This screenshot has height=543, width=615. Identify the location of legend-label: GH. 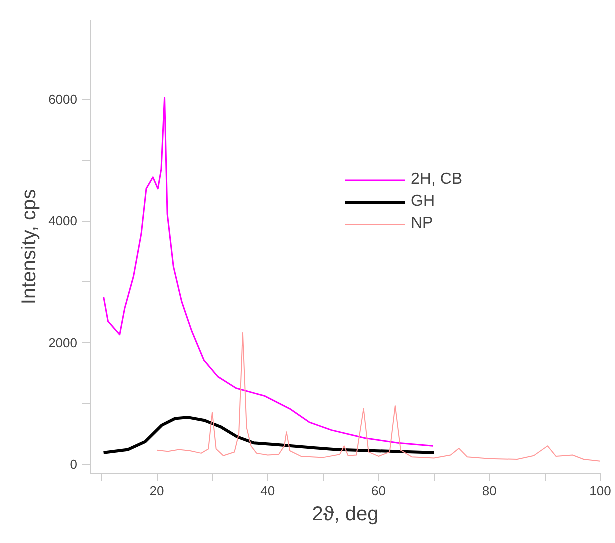
(423, 202).